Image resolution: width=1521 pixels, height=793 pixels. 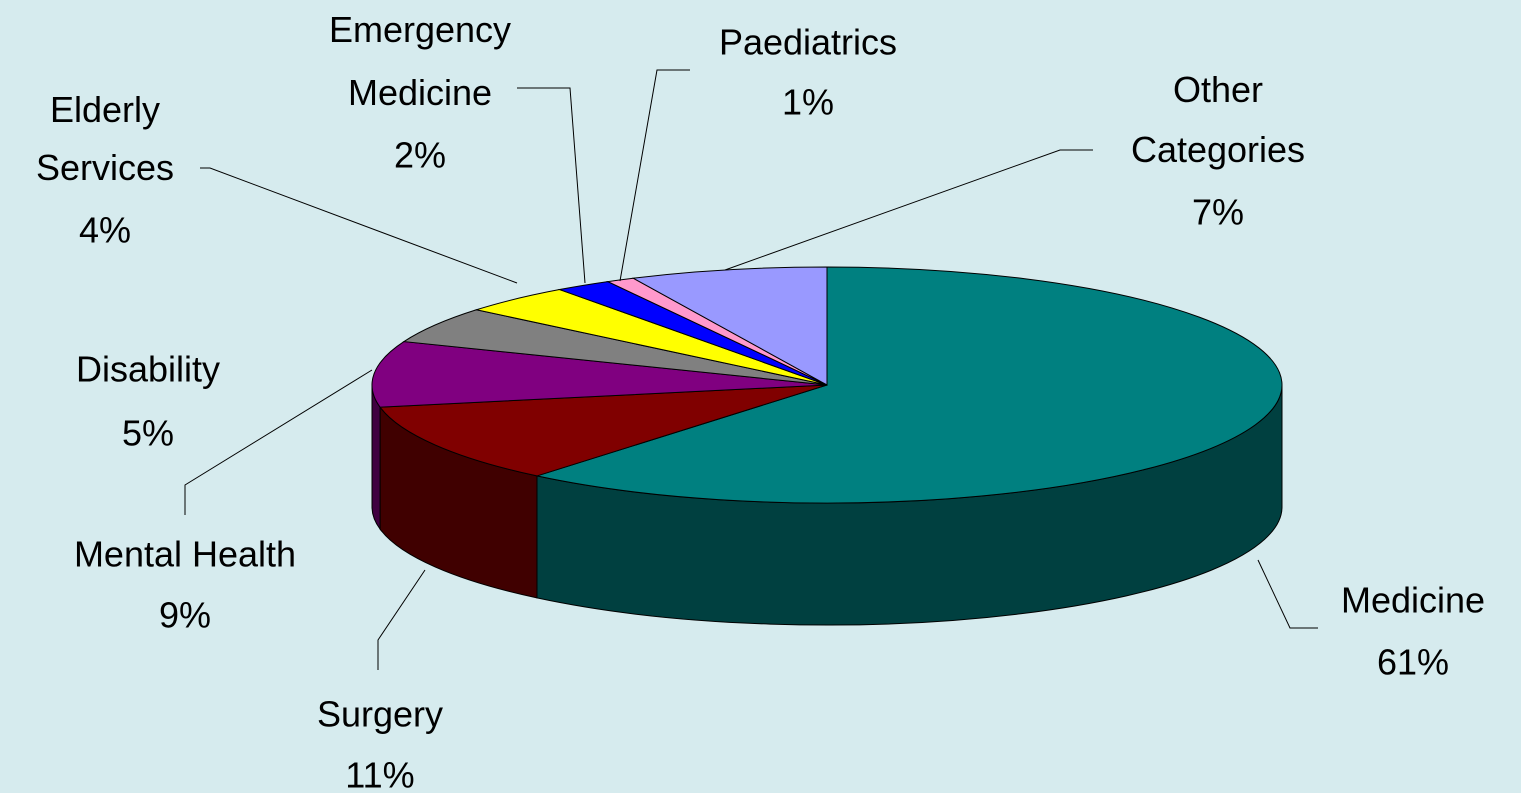 What do you see at coordinates (420, 29) in the screenshot?
I see `label-line: Emergency` at bounding box center [420, 29].